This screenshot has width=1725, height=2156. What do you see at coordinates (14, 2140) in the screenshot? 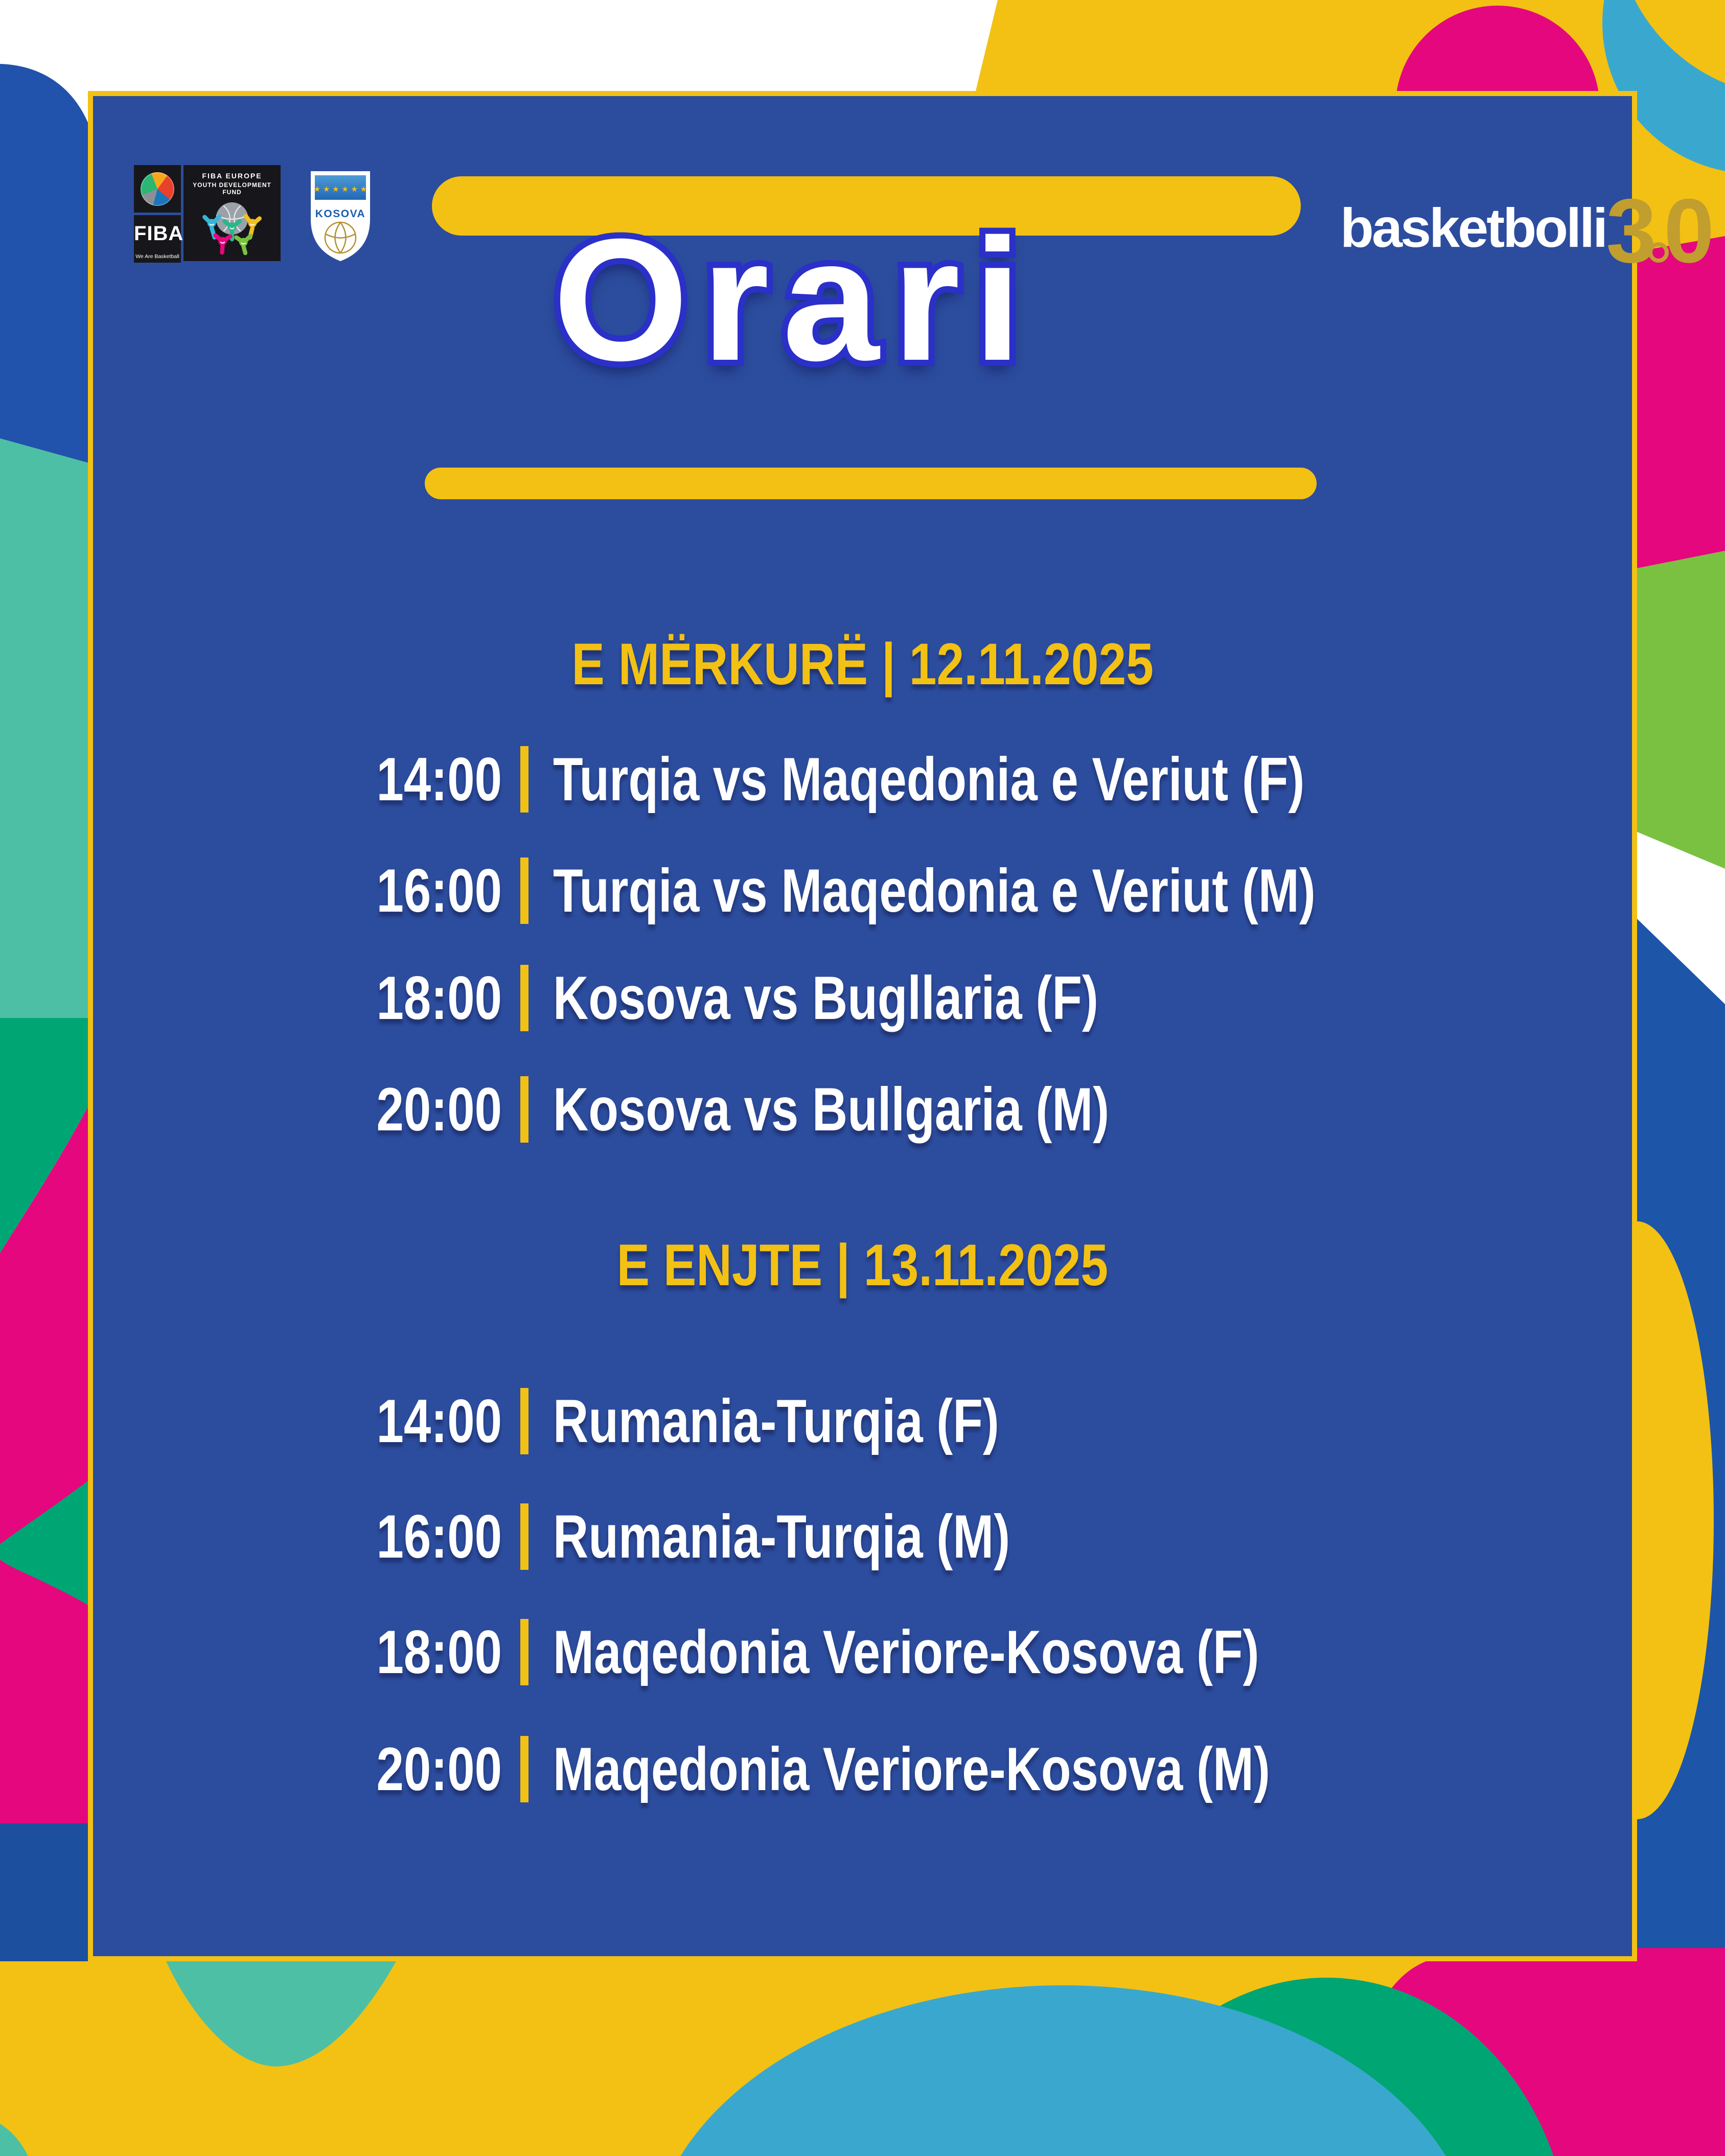
I see `bottom-teal-corner` at bounding box center [14, 2140].